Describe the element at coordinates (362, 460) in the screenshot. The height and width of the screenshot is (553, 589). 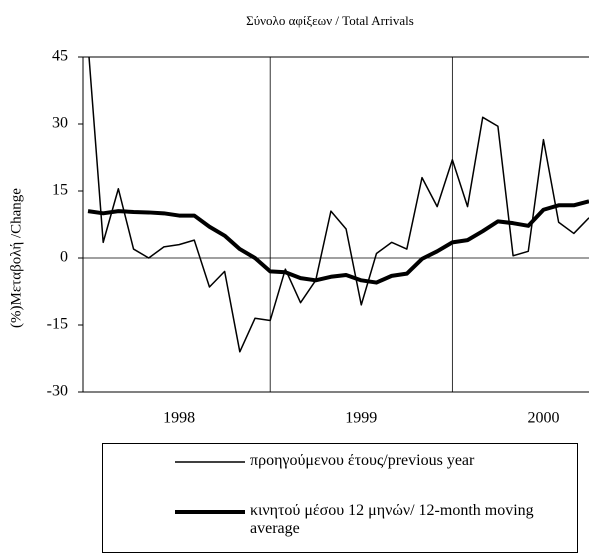
I see `legend-label: προηγούμενου έτους/previous year` at that location.